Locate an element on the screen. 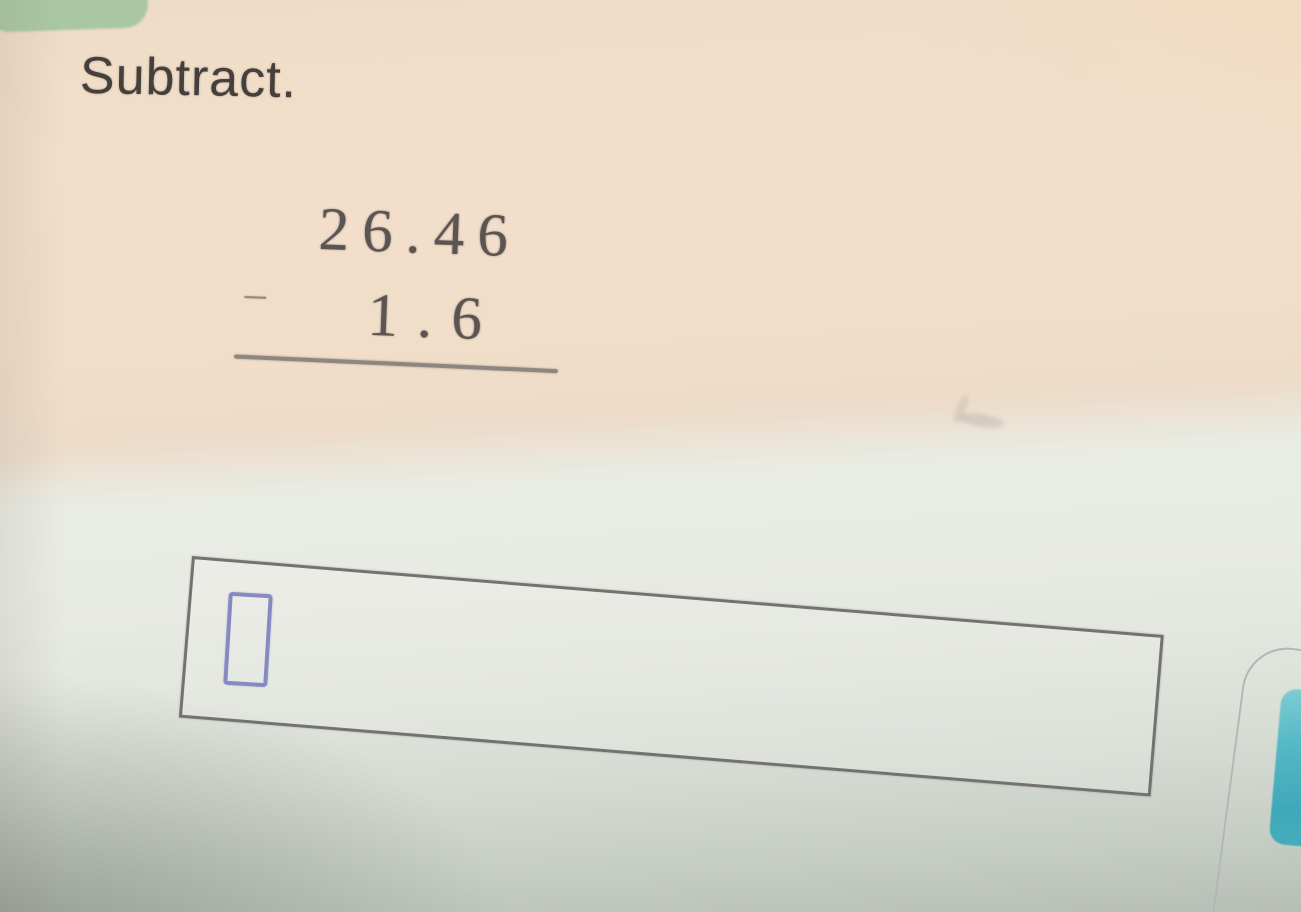 This screenshot has height=912, width=1301. instruction-text: Subtract. is located at coordinates (188, 78).